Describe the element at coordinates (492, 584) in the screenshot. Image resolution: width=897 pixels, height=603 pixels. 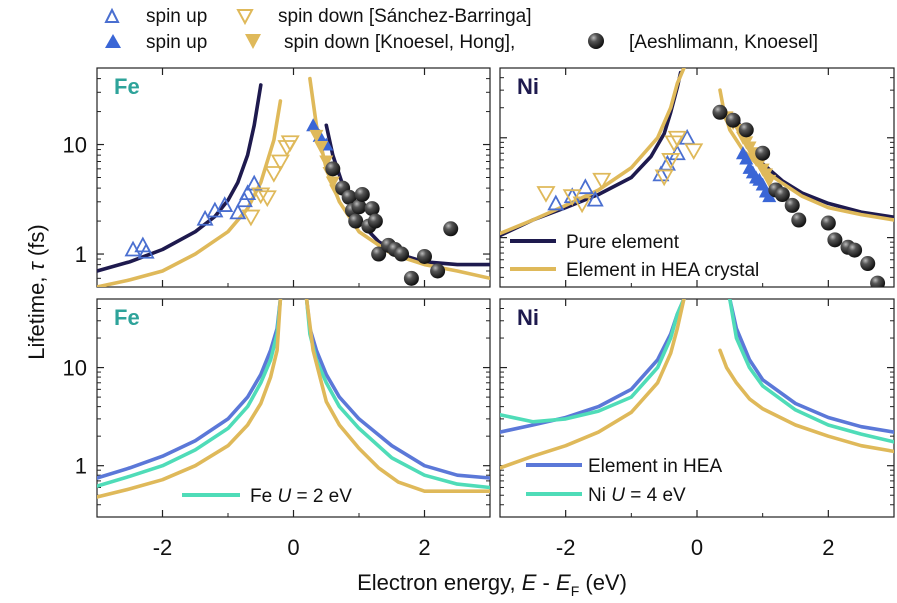
I see `x-axis-title: Electron energy, E - EF (eV)` at that location.